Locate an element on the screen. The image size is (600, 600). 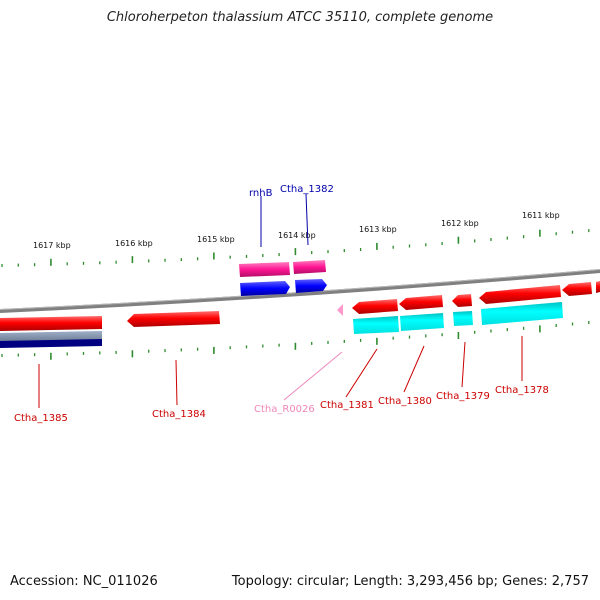
gene-label-rnhB: rnhB is located at coordinates (261, 193).